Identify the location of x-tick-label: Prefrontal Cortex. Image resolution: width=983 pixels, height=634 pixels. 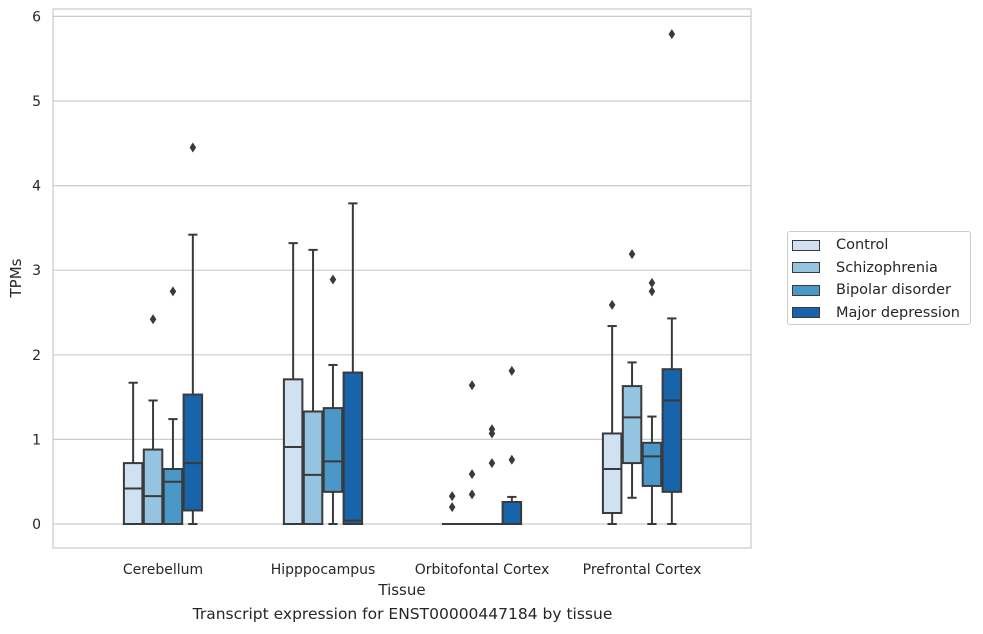
(642, 570).